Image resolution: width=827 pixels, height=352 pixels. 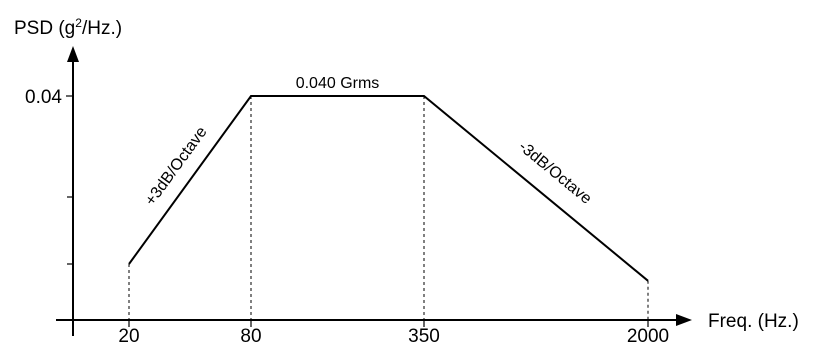 I want to click on y-axis-title-tail: /Hz.), so click(x=102, y=28).